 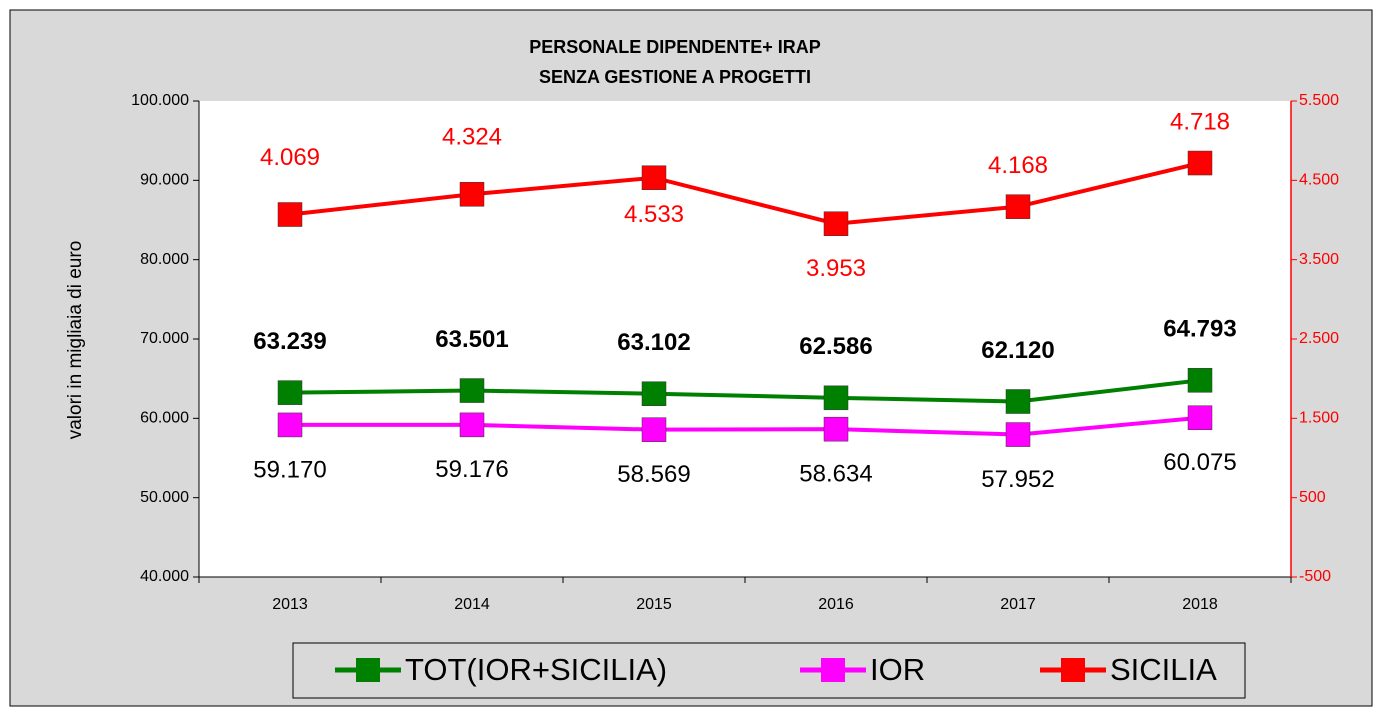 I want to click on data-label: 63.102, so click(x=653, y=342).